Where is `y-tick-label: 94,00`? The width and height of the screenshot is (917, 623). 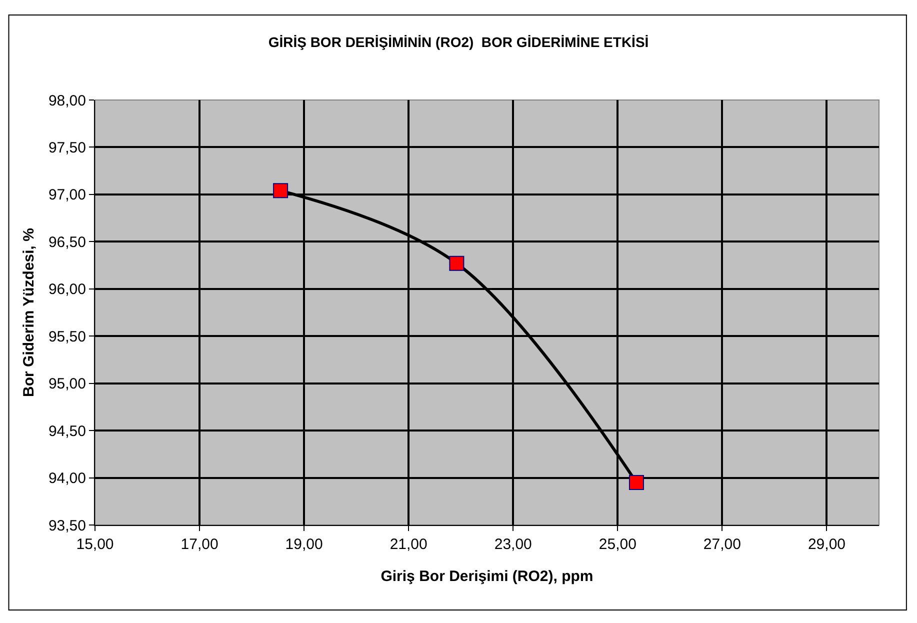
y-tick-label: 94,00 is located at coordinates (67, 479).